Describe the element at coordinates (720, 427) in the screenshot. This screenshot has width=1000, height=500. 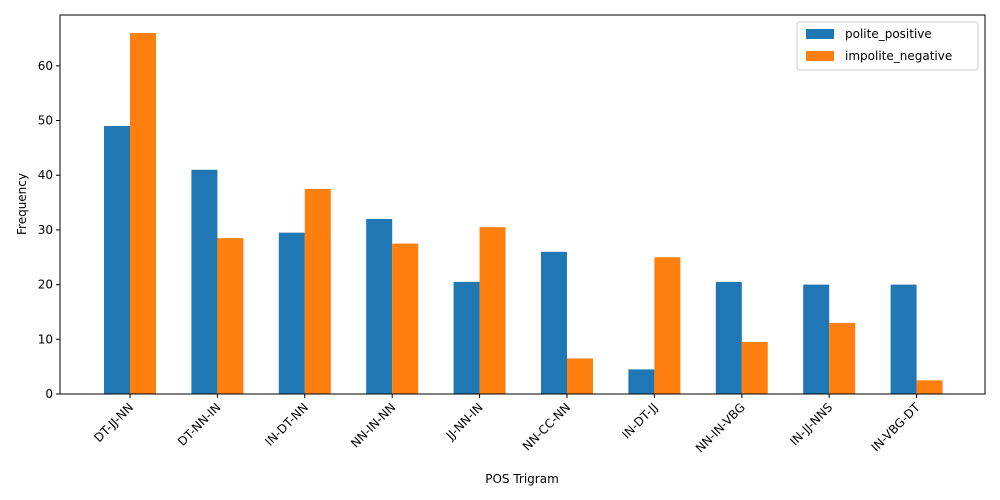
I see `x-tick-label: NN-IN-VBG` at that location.